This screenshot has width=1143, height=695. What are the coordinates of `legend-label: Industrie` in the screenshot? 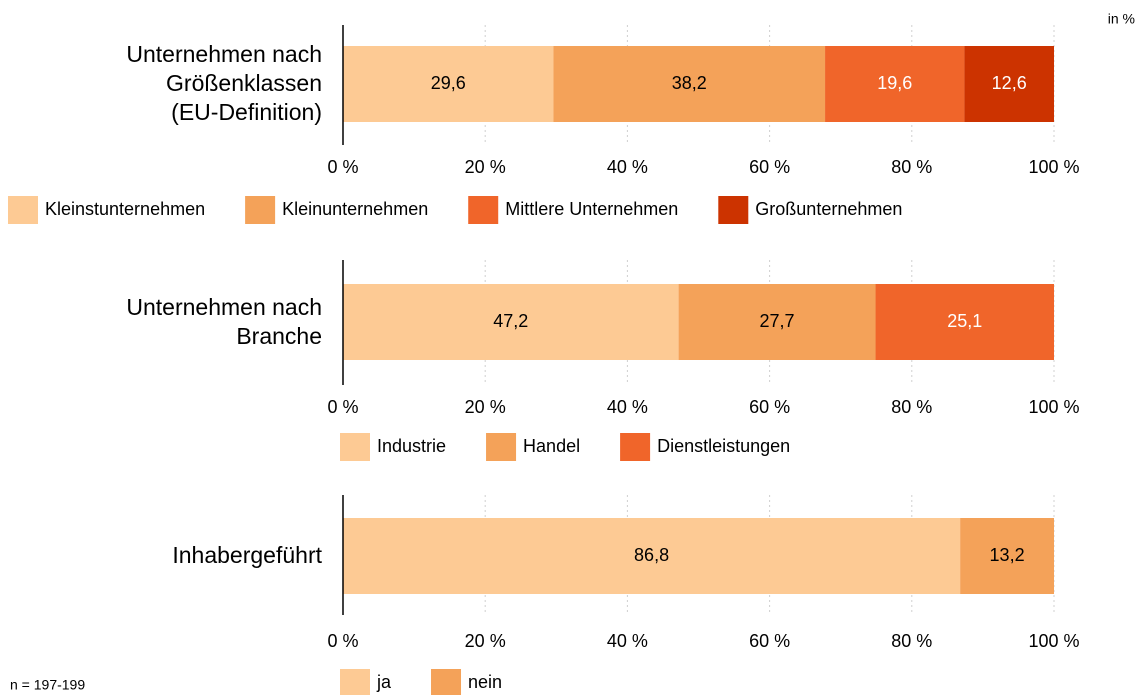 It's located at (411, 446).